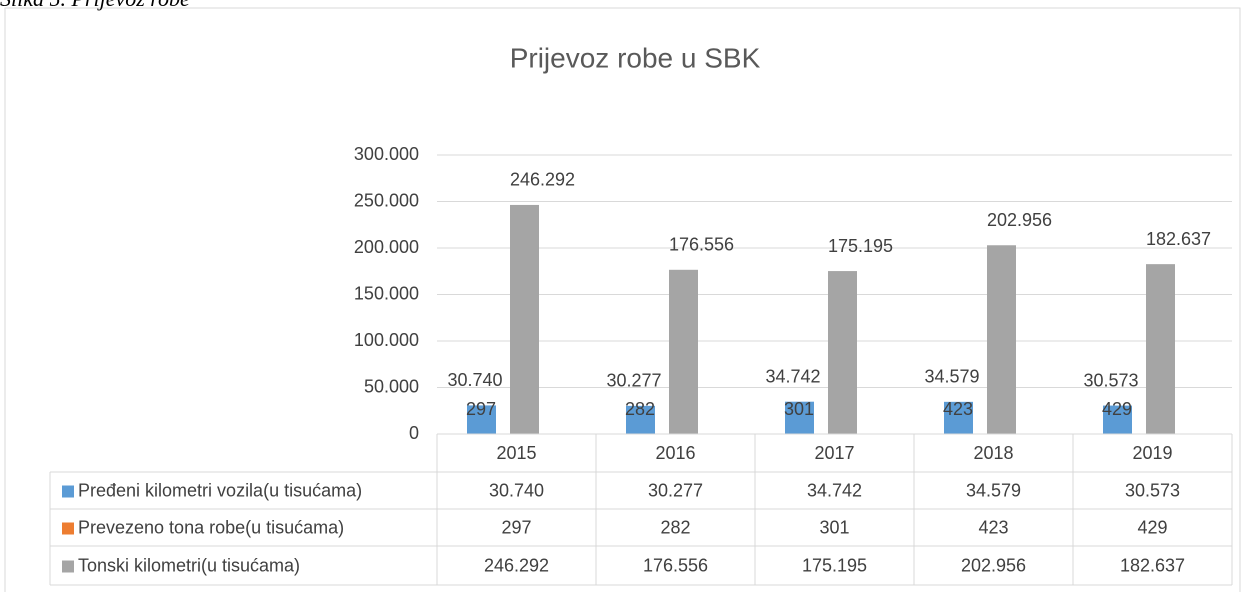 This screenshot has width=1247, height=592. I want to click on data-label: 297, so click(481, 409).